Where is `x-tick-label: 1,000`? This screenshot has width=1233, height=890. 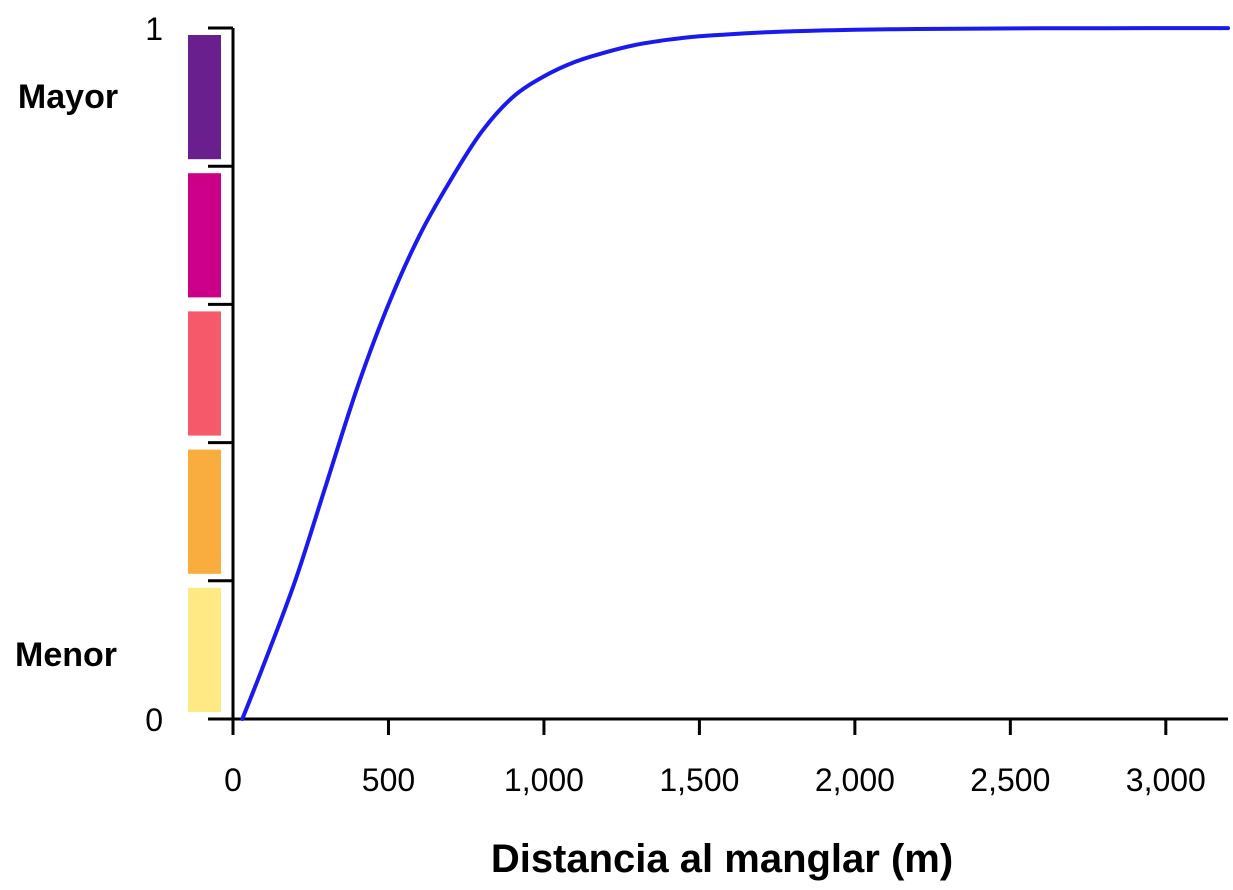
x-tick-label: 1,000 is located at coordinates (544, 780).